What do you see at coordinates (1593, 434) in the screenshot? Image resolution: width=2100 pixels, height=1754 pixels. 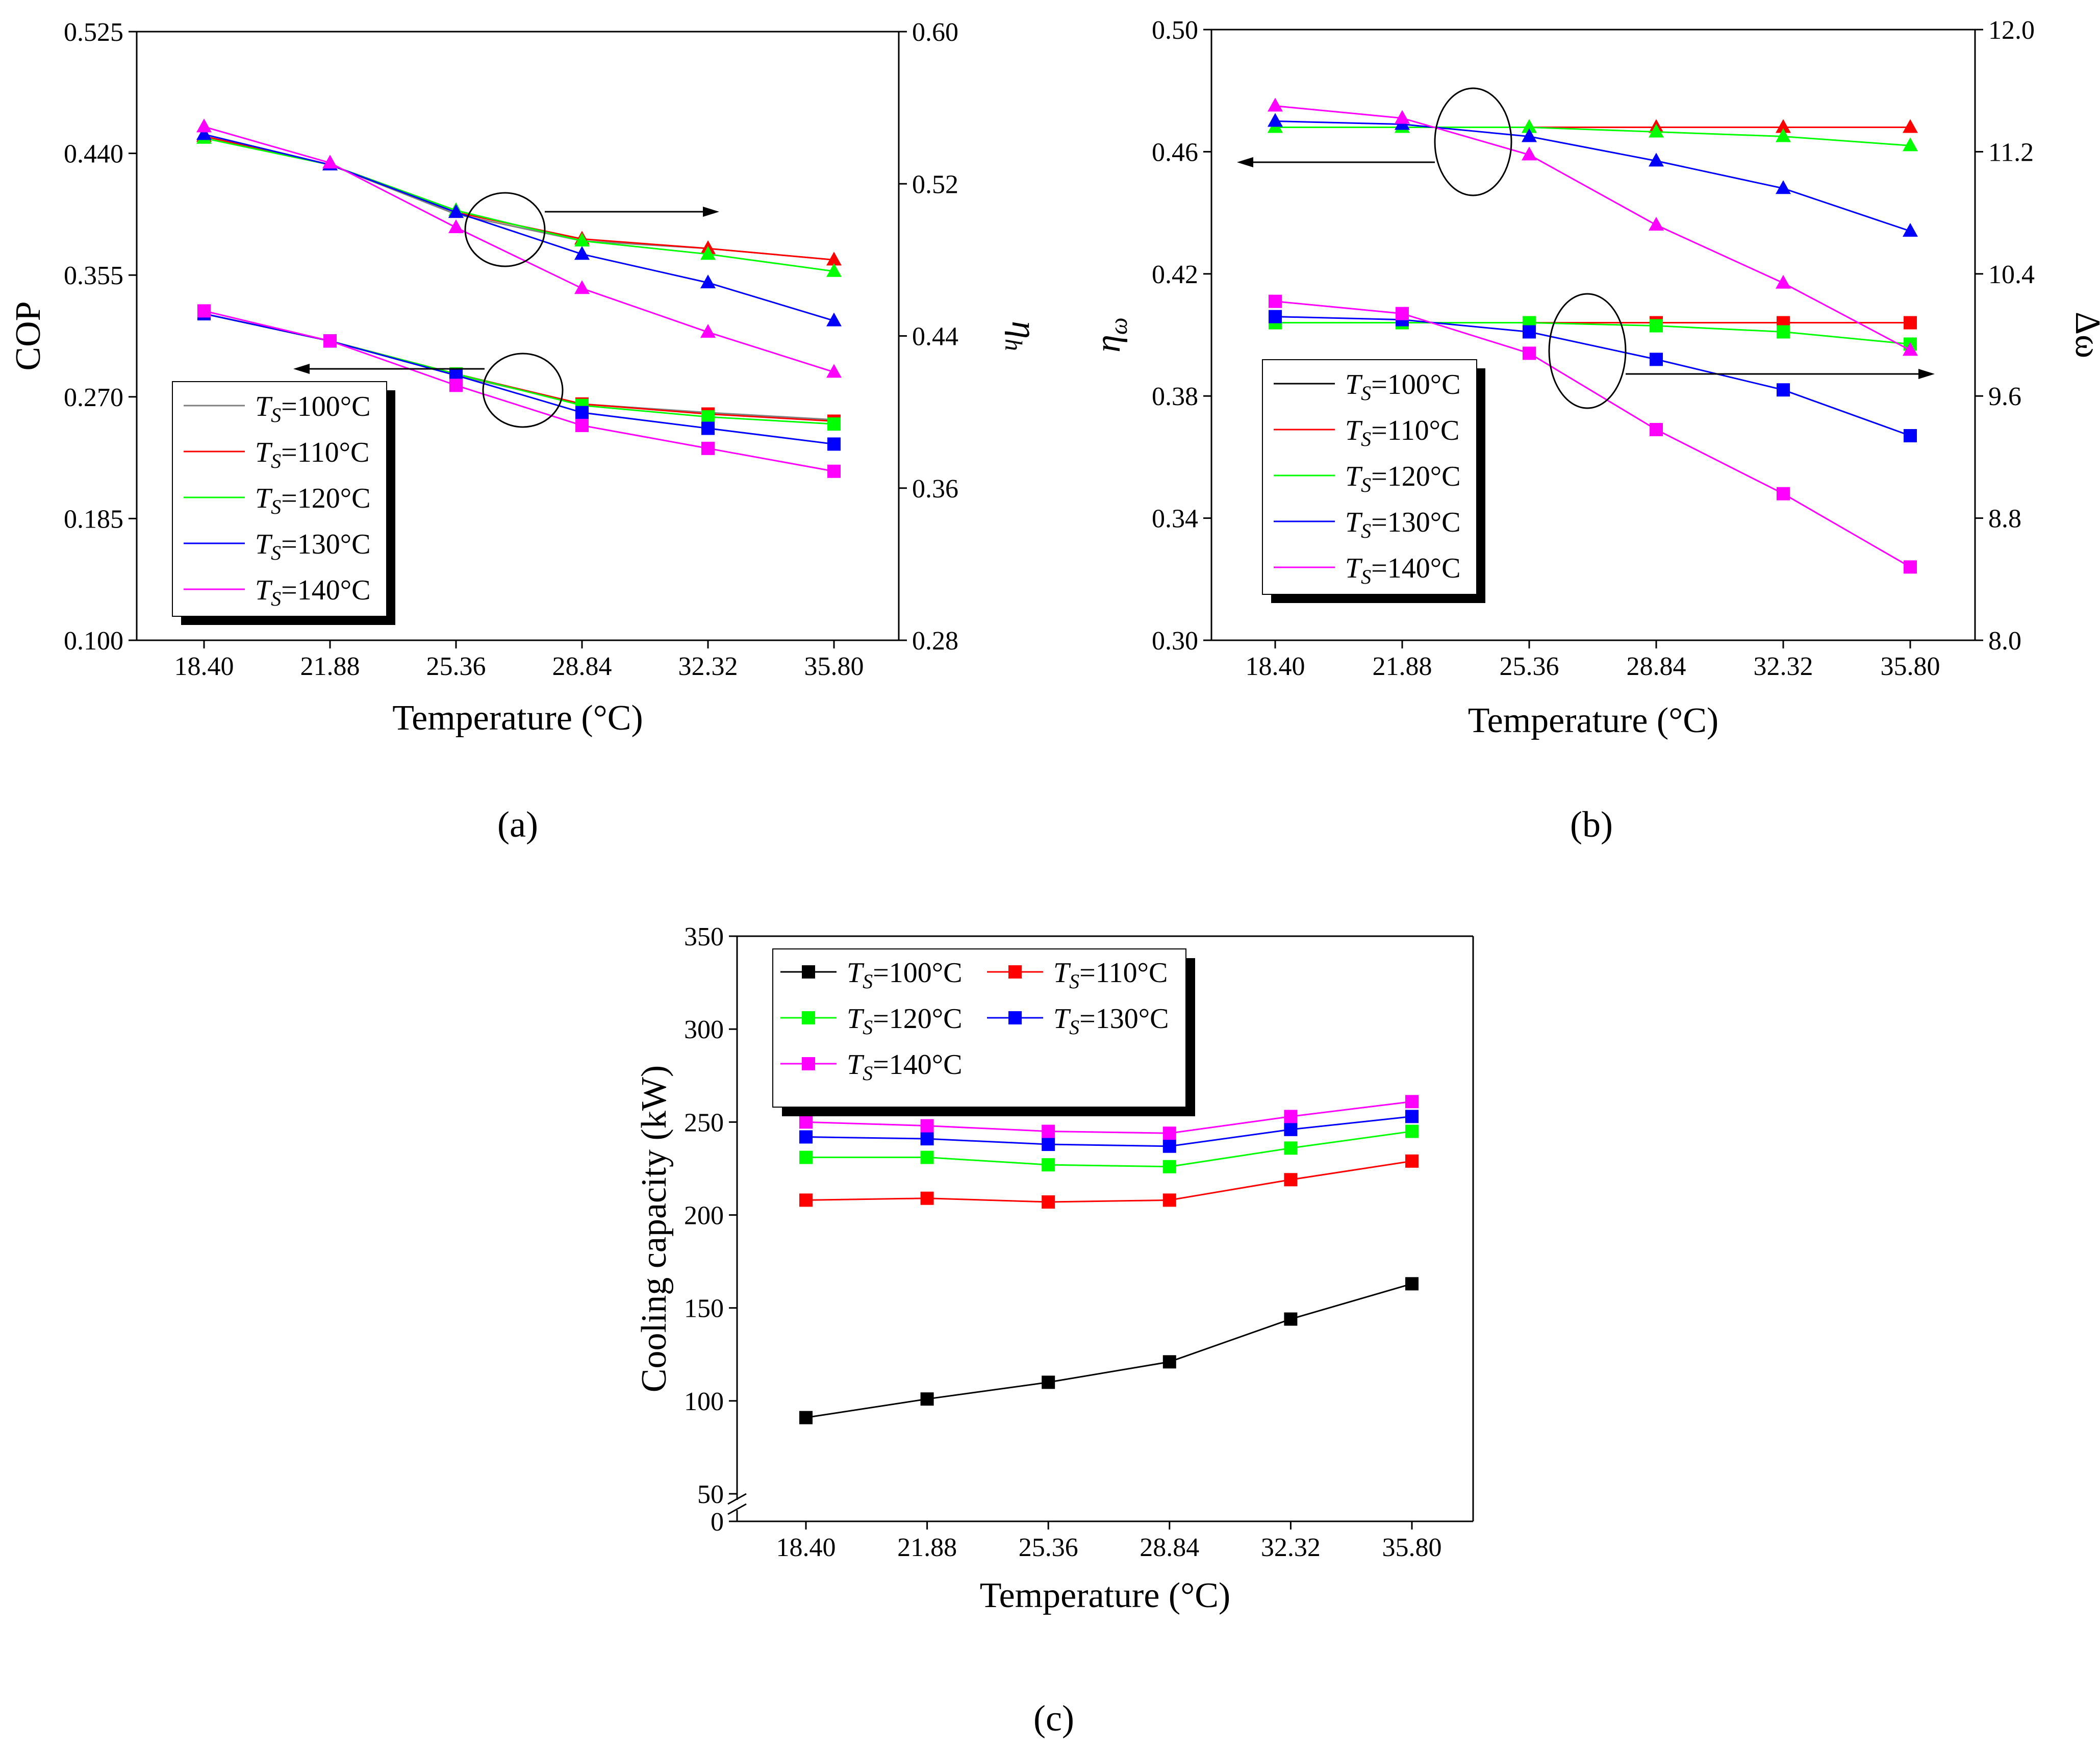 I see `series-line-eta-omega` at bounding box center [1593, 434].